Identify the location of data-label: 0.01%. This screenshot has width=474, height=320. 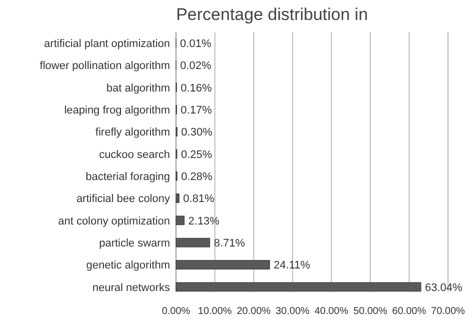
(196, 44).